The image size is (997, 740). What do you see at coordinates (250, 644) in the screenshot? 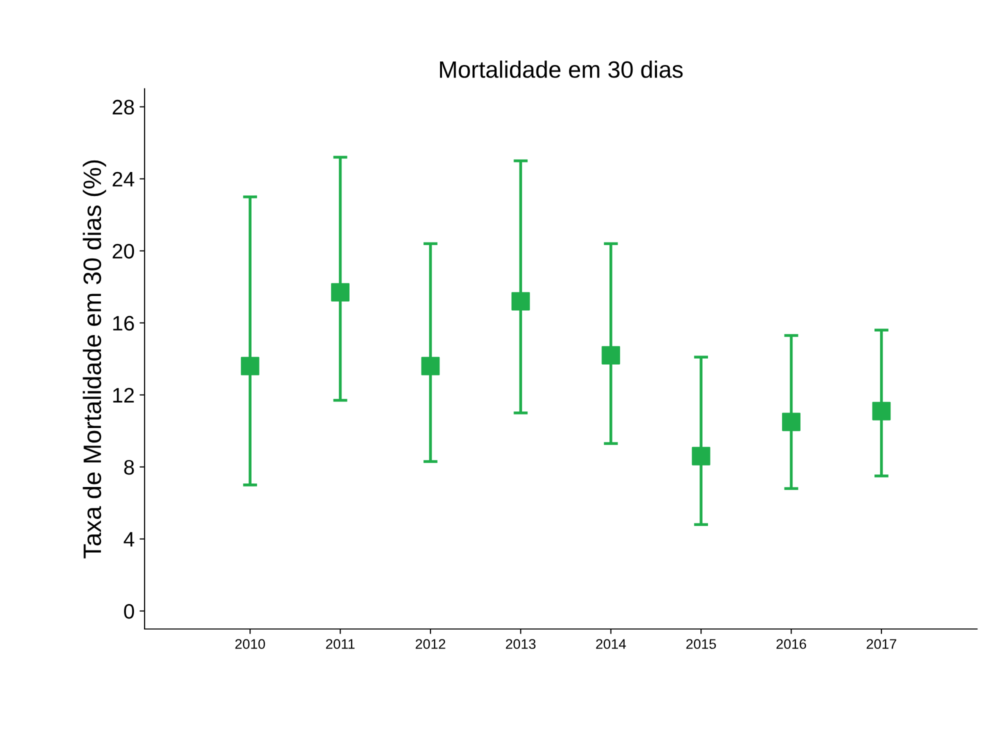
I see `x-tick-label: 2010` at bounding box center [250, 644].